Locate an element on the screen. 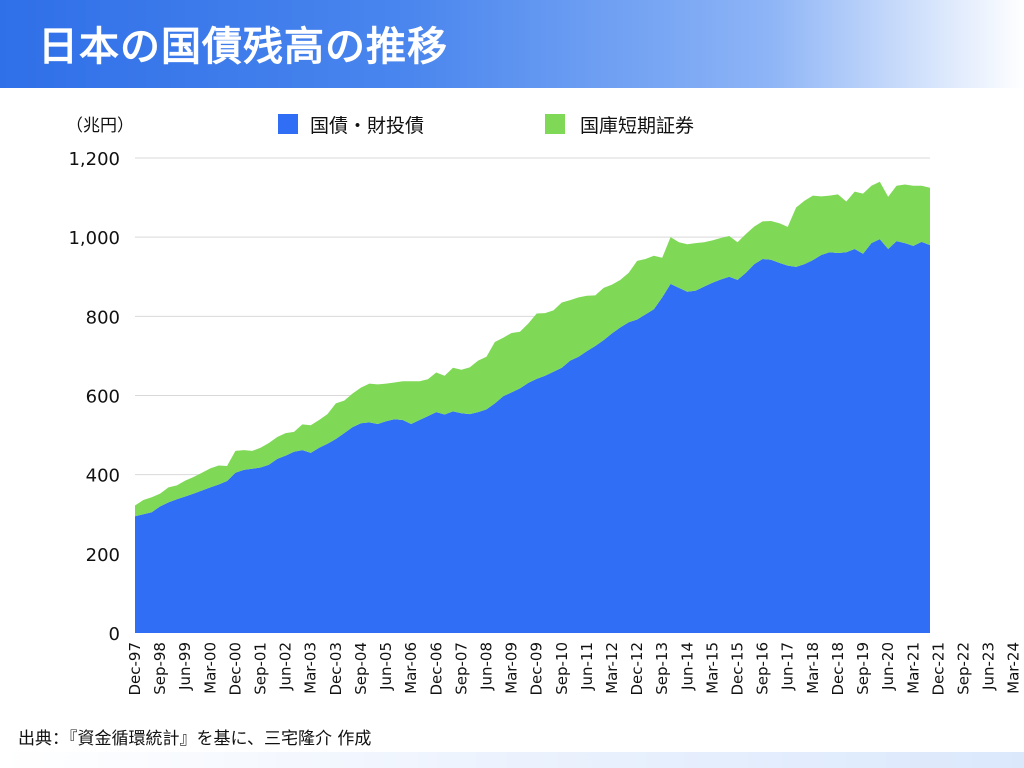 Image resolution: width=1024 pixels, height=768 pixels. x-tick-label: Dec-12 is located at coordinates (637, 669).